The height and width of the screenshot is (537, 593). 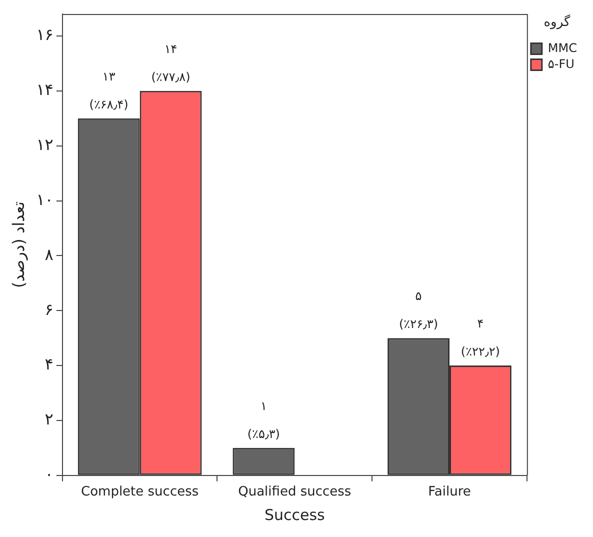 I want to click on data-label: ۱۴ (٪۷۷٫۸), so click(x=170, y=63).